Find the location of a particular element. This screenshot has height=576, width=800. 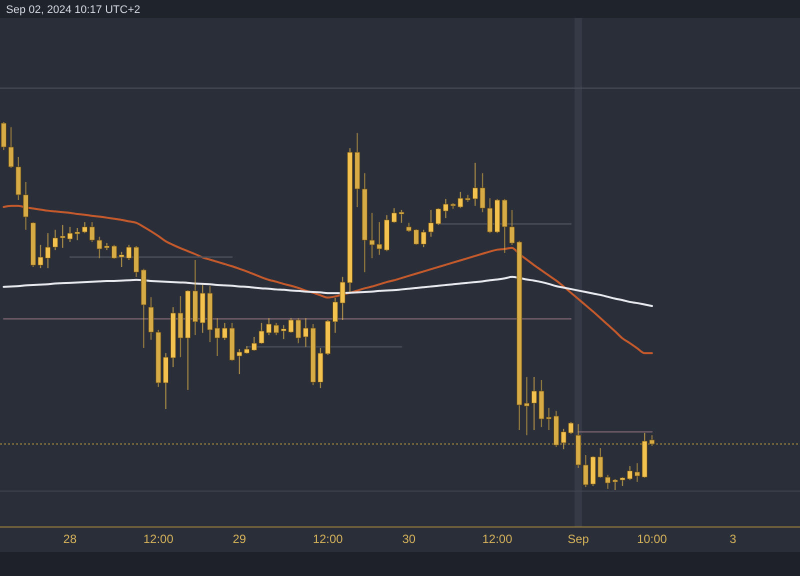

x-tick-label: Sep is located at coordinates (579, 539).